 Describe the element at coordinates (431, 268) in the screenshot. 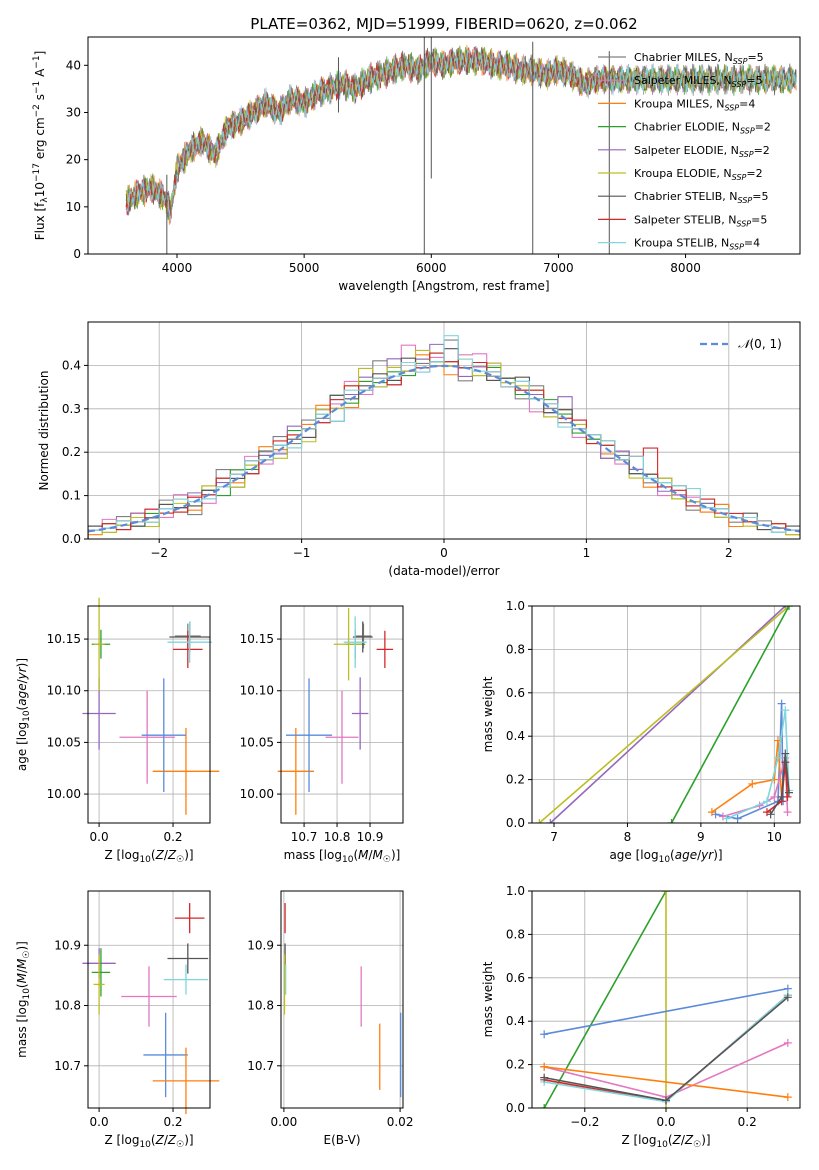

I see `x-tick-label: 6000` at that location.